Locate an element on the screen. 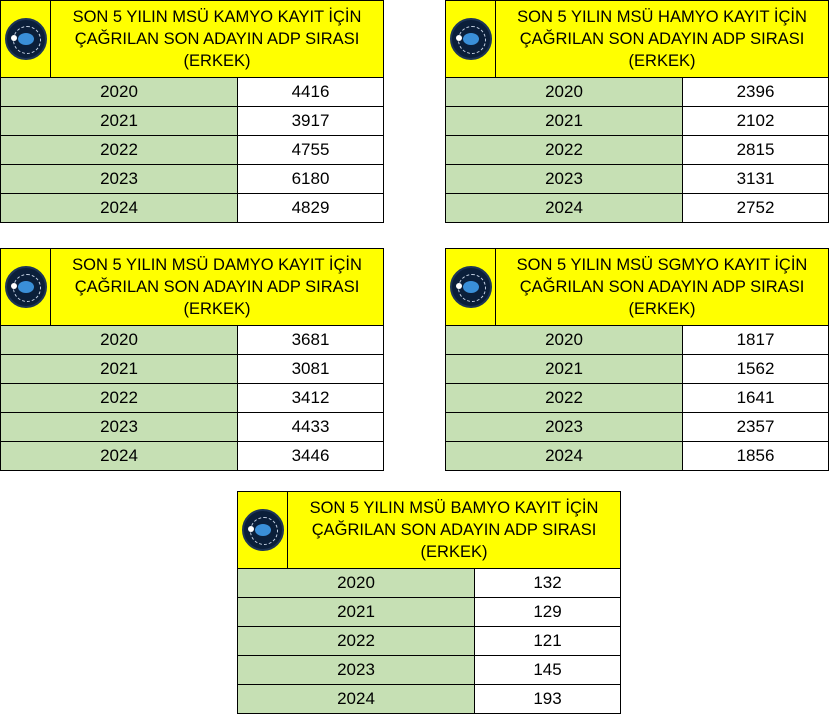  table-row: 2023 4433 is located at coordinates (192, 427).